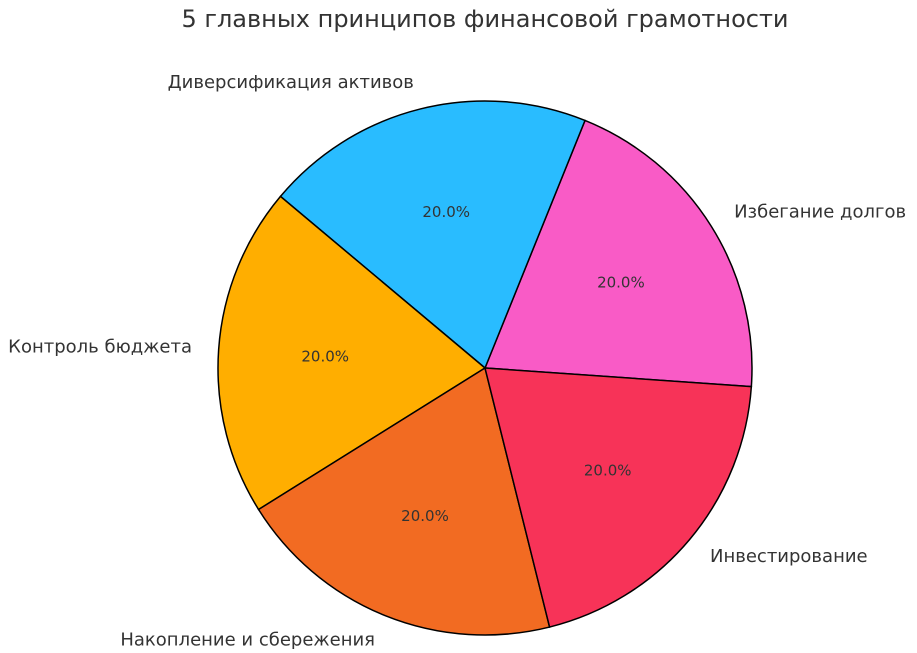 This screenshot has height=653, width=917. I want to click on pie-category-label: Контроль бюджета, so click(100, 347).